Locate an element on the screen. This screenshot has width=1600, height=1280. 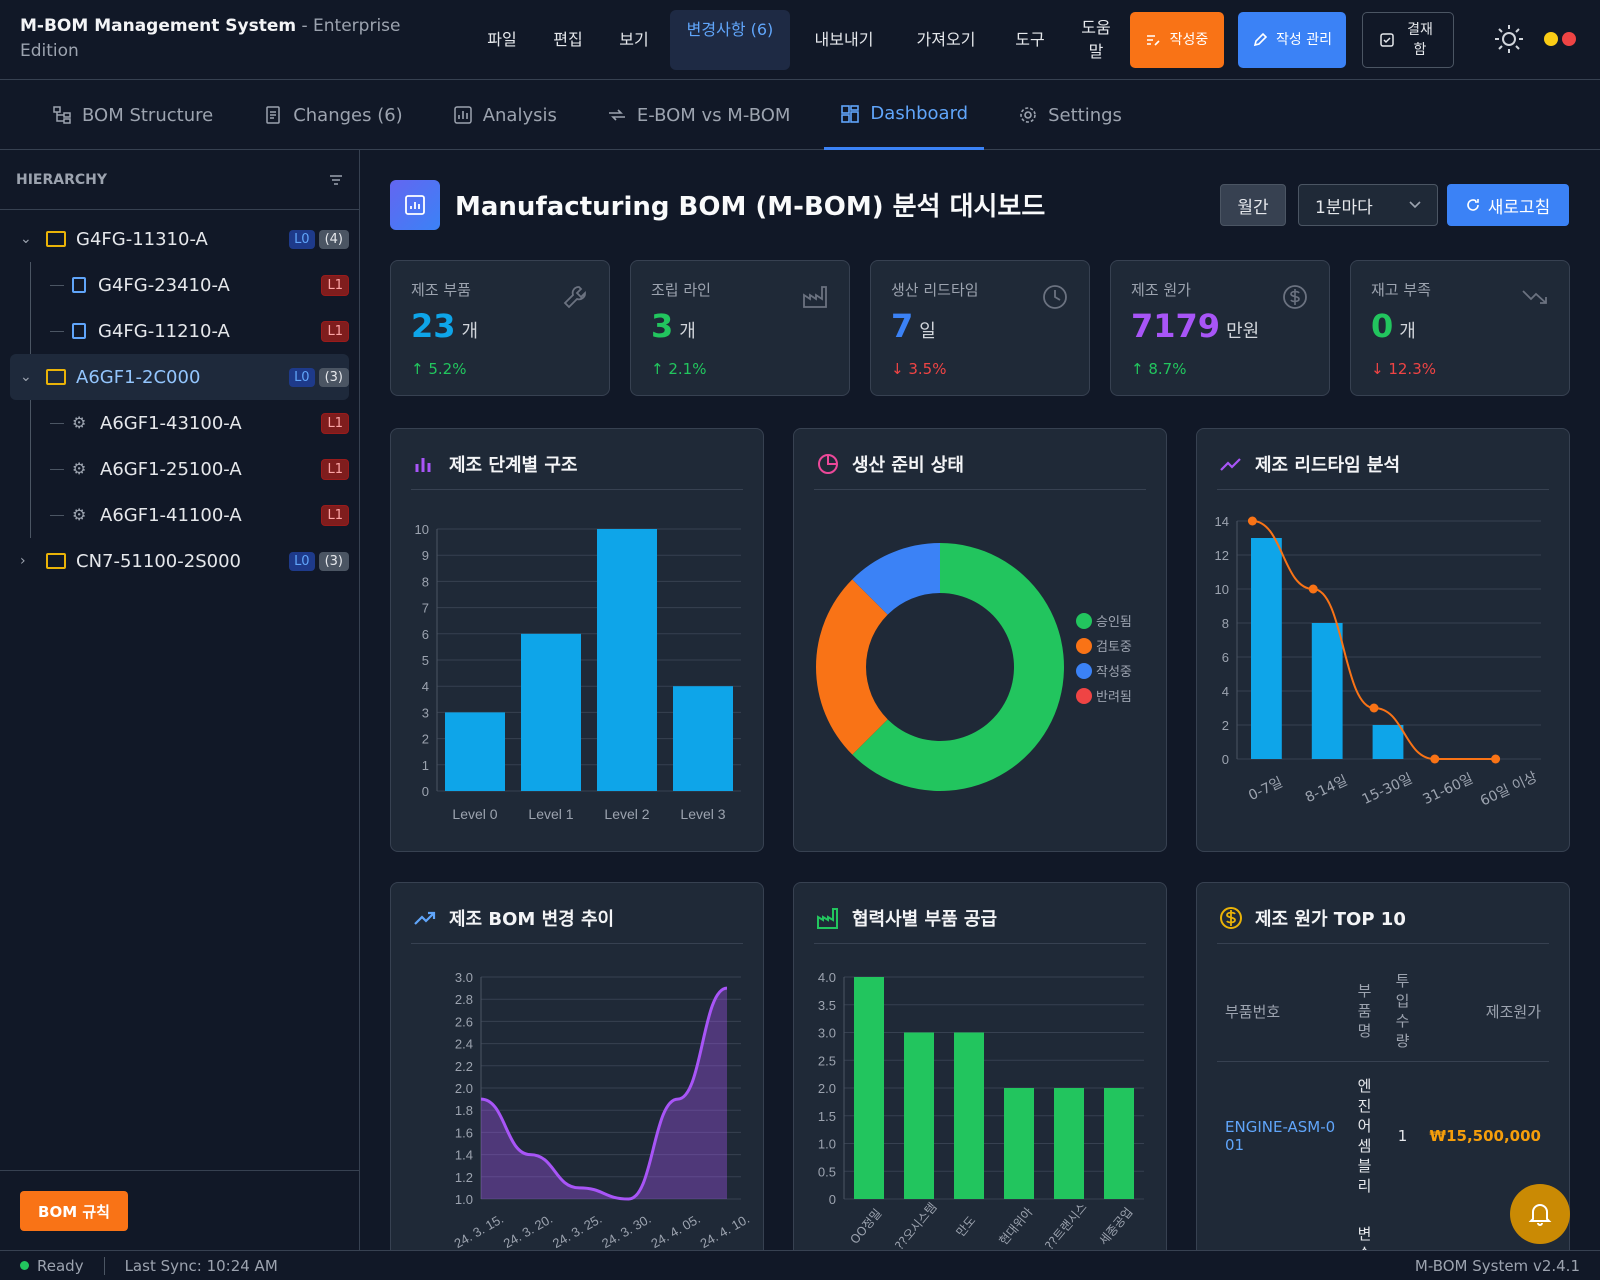
x-tick-label: 현대위아 is located at coordinates (1015, 1226).